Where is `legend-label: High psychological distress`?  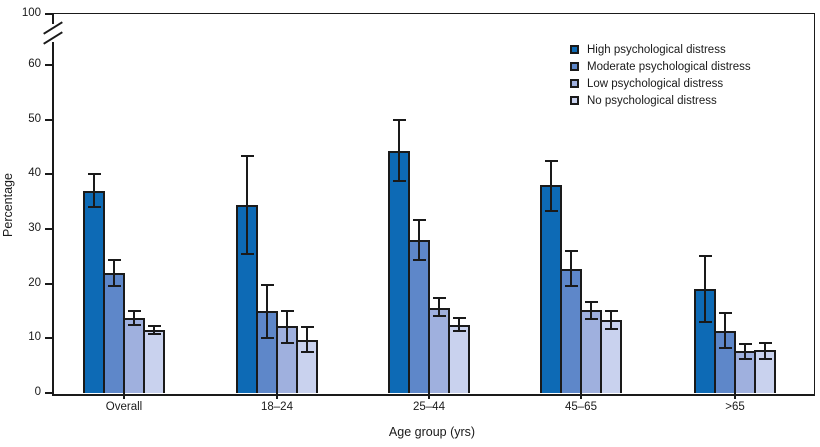
legend-label: High psychological distress is located at coordinates (656, 49).